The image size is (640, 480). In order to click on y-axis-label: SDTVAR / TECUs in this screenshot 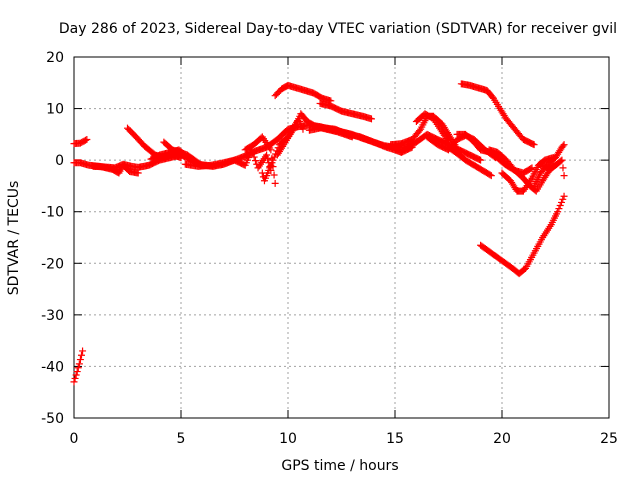, I will do `click(14, 238)`.